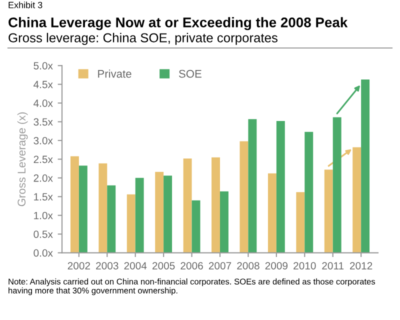  I want to click on x-tick-label: 2005, so click(163, 266).